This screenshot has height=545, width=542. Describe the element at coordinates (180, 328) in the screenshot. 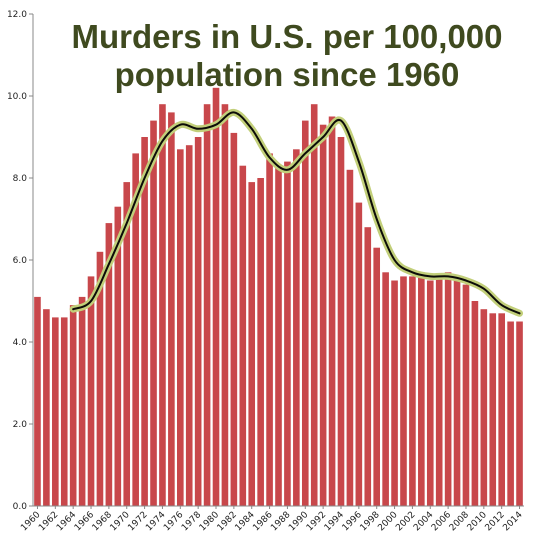

I see `bar-1976` at that location.